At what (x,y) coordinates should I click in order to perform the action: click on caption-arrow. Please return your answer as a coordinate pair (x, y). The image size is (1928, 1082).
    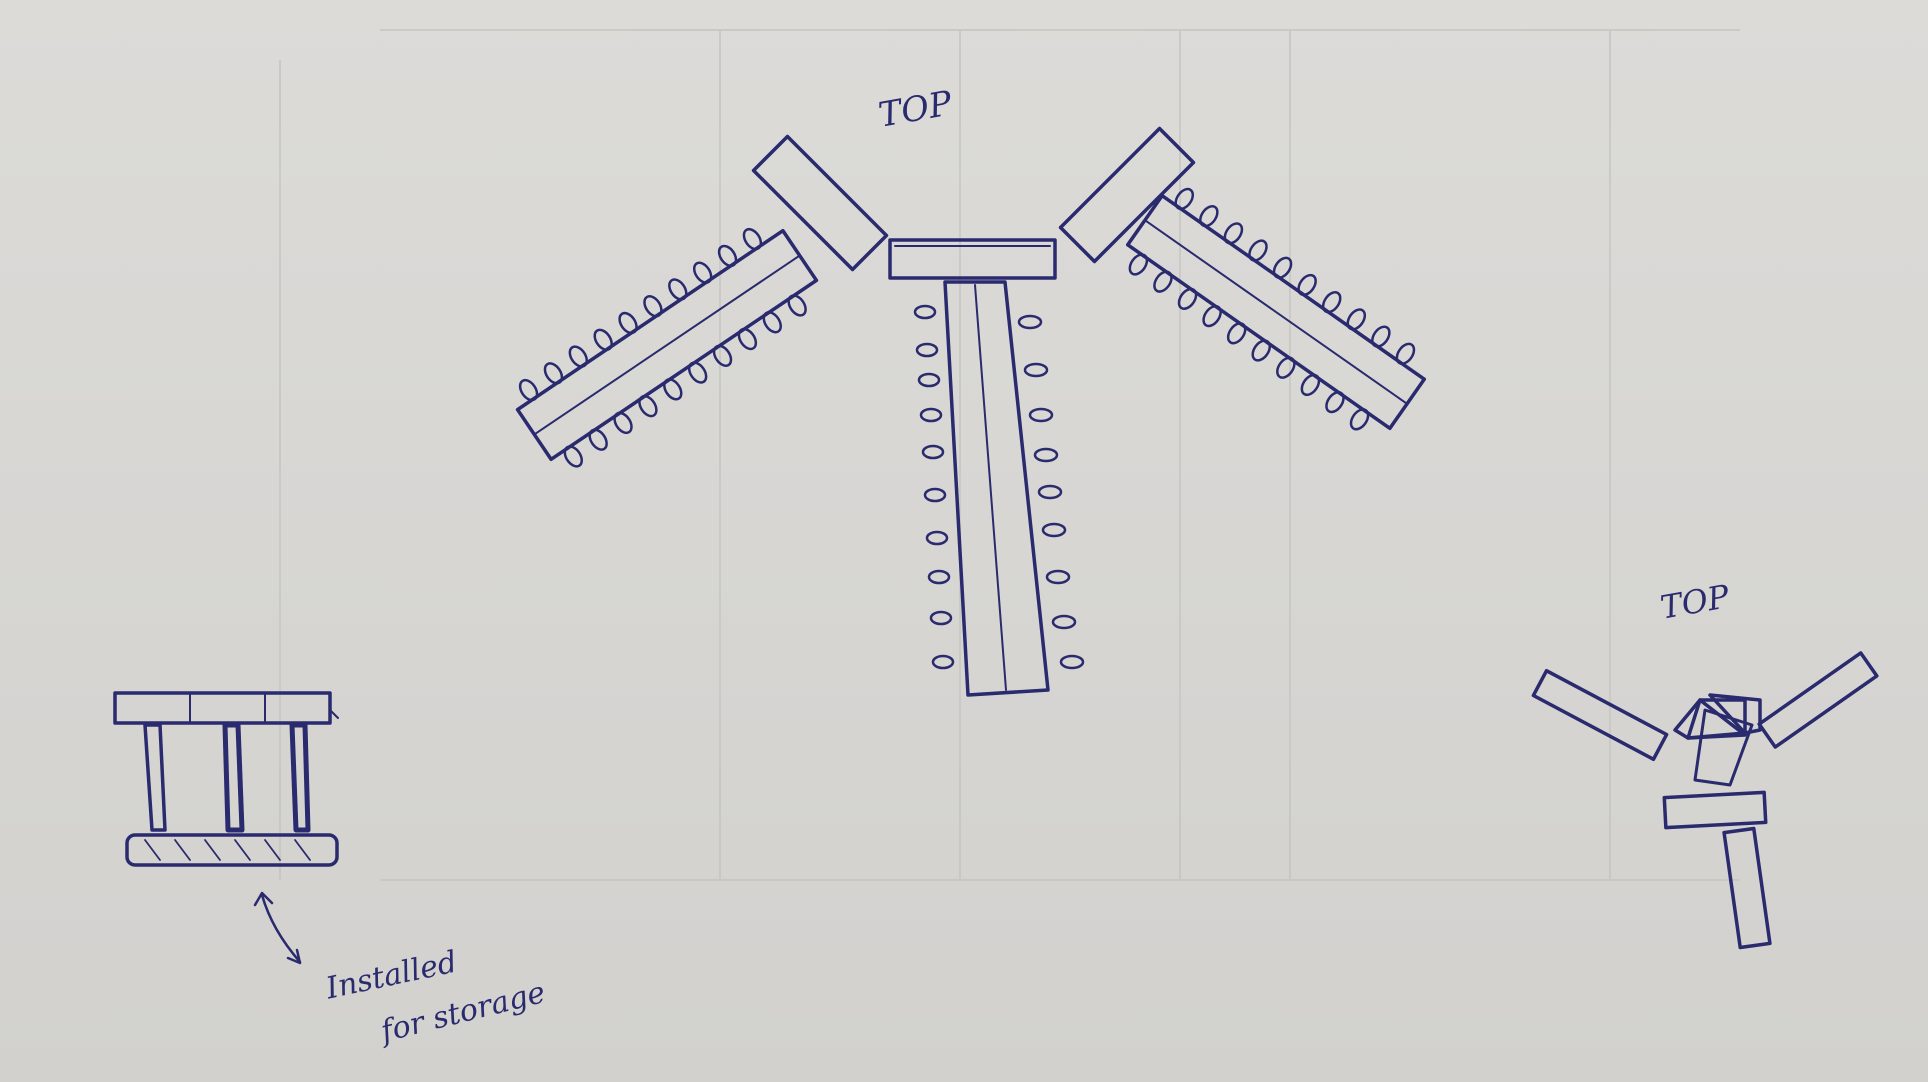
    Looking at the image, I should click on (277, 928).